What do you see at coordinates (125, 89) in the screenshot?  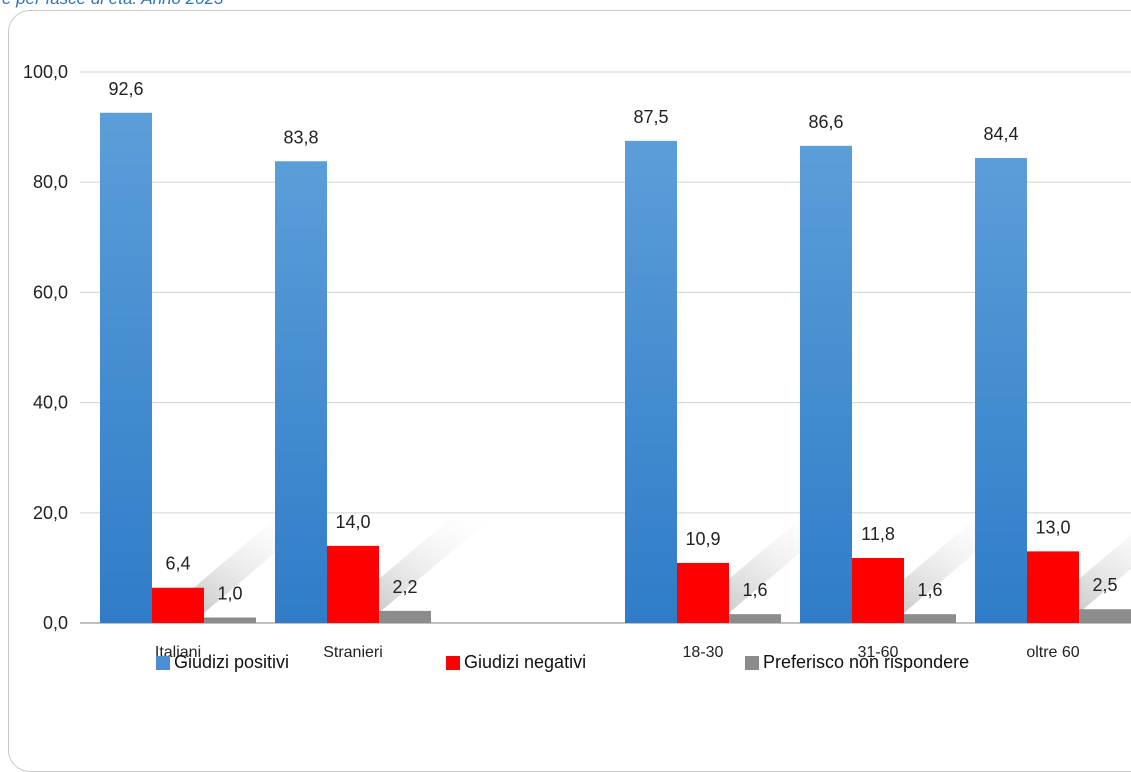 I see `data-label: 92,6` at bounding box center [125, 89].